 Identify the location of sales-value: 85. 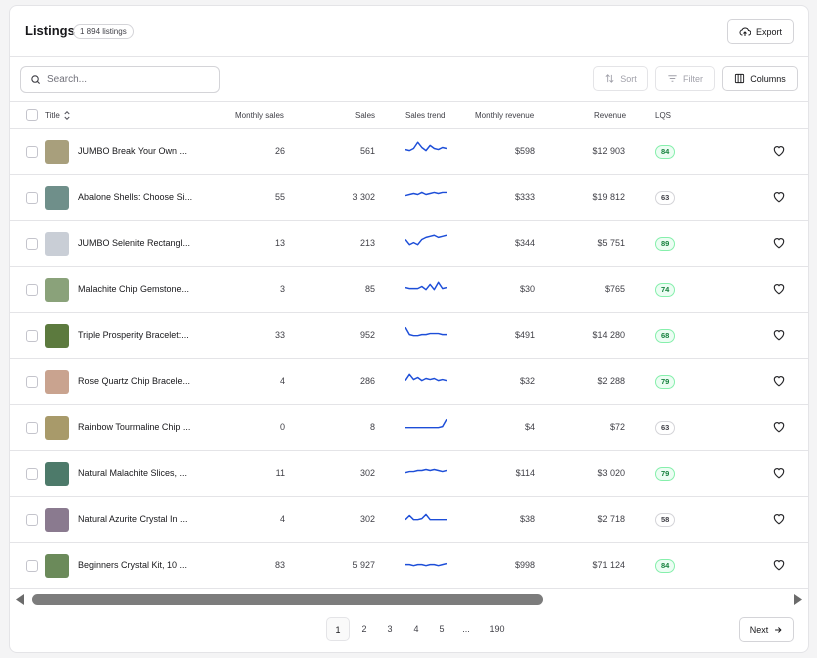
(369, 289).